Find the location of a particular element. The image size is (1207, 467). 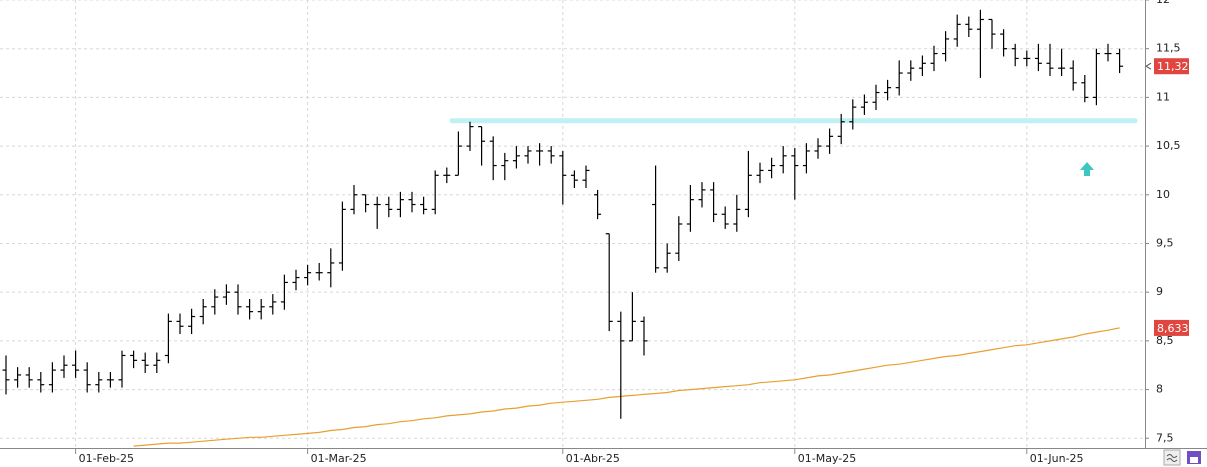

zoom-icon is located at coordinates (1172, 458).